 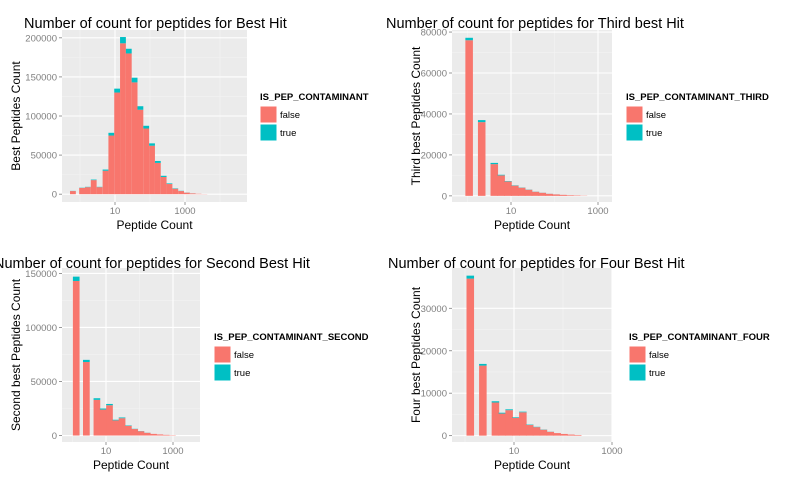 What do you see at coordinates (41, 38) in the screenshot?
I see `y-tick-label: 200000` at bounding box center [41, 38].